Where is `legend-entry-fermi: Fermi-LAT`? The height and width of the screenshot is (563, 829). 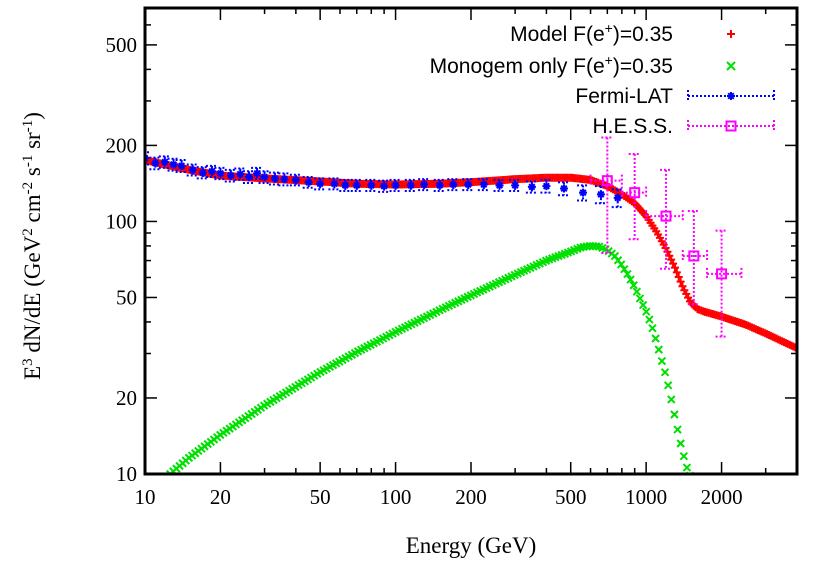 legend-entry-fermi: Fermi-LAT is located at coordinates (675, 96).